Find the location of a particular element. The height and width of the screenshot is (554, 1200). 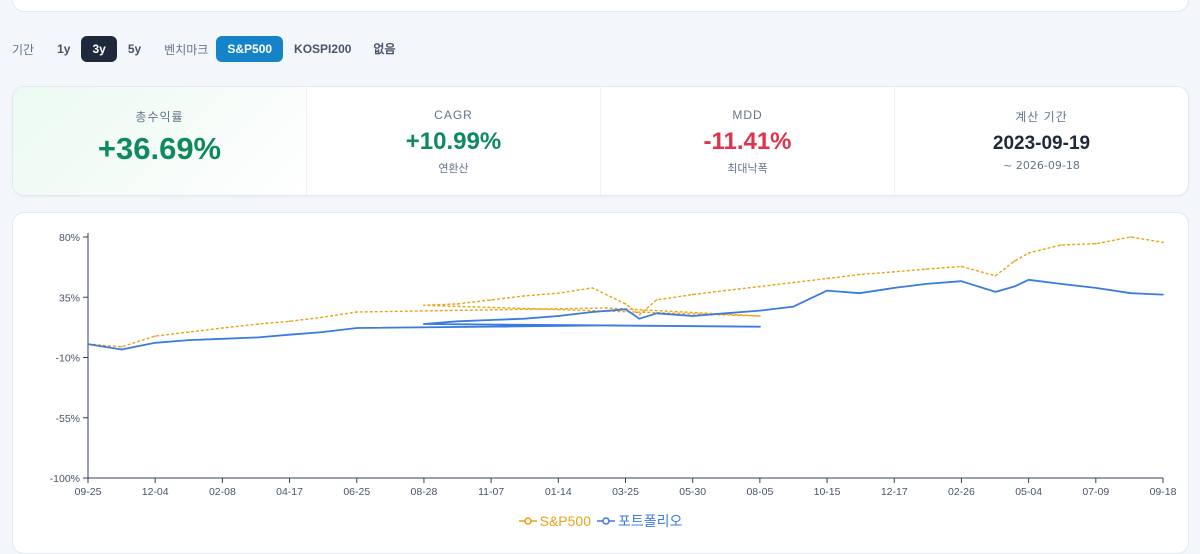

benchmark-sp500-button: S&P500 is located at coordinates (250, 49).